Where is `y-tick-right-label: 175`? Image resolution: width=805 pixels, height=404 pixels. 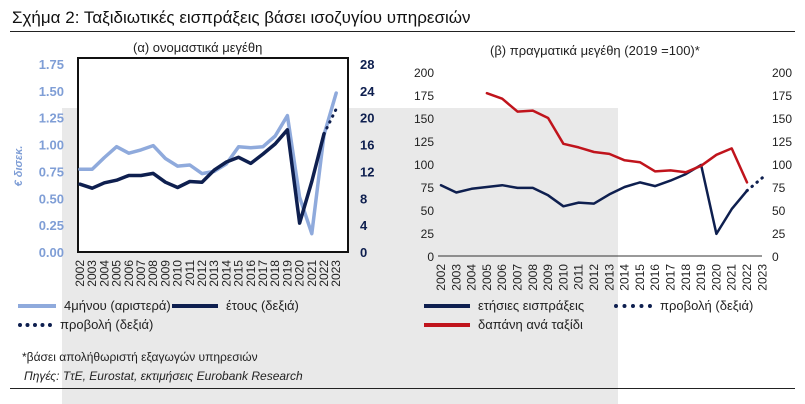
y-tick-right-label: 175 is located at coordinates (782, 96).